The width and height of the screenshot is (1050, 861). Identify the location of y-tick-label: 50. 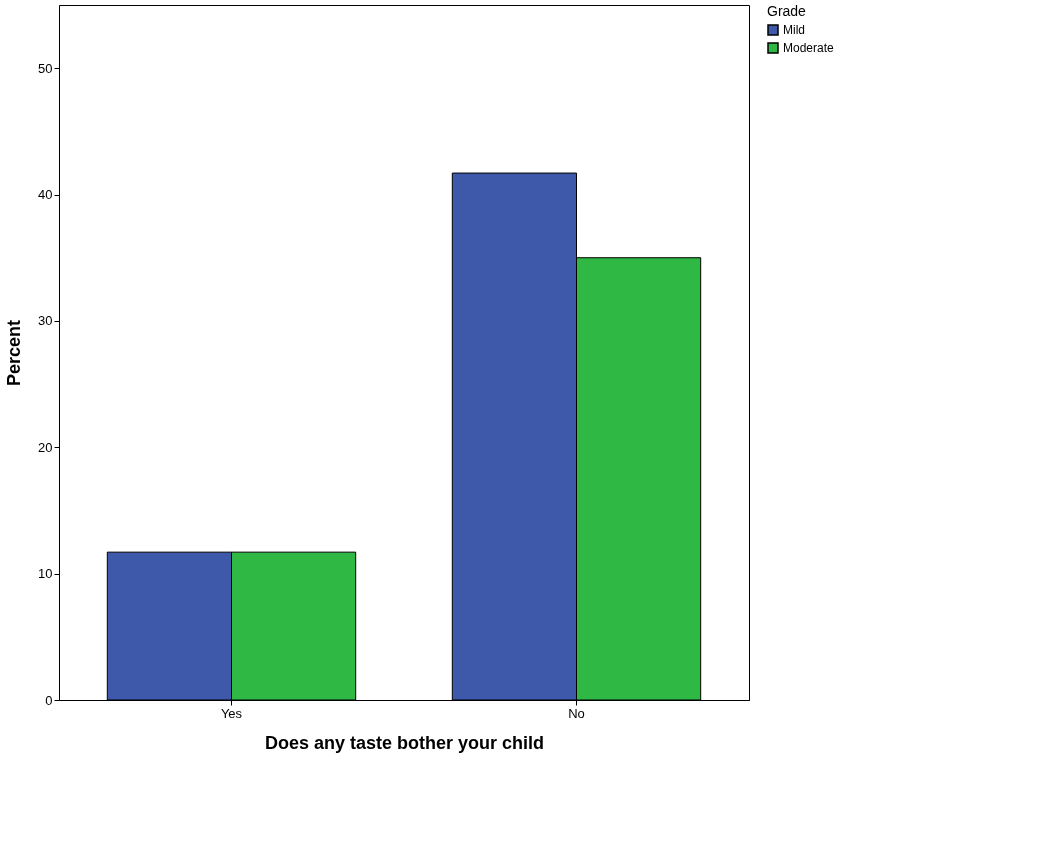
(45, 68).